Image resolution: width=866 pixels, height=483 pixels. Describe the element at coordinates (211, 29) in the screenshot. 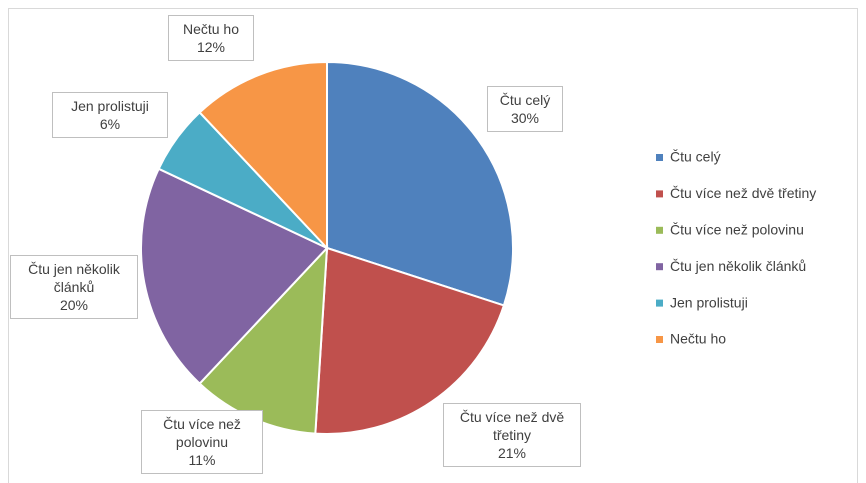

I see `data-label-category: Nečtu ho` at that location.